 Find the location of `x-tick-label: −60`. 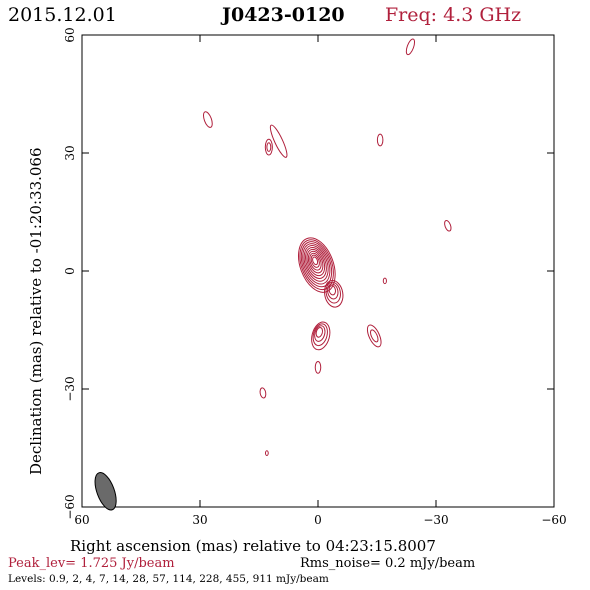

x-tick-label: −60 is located at coordinates (553, 520).